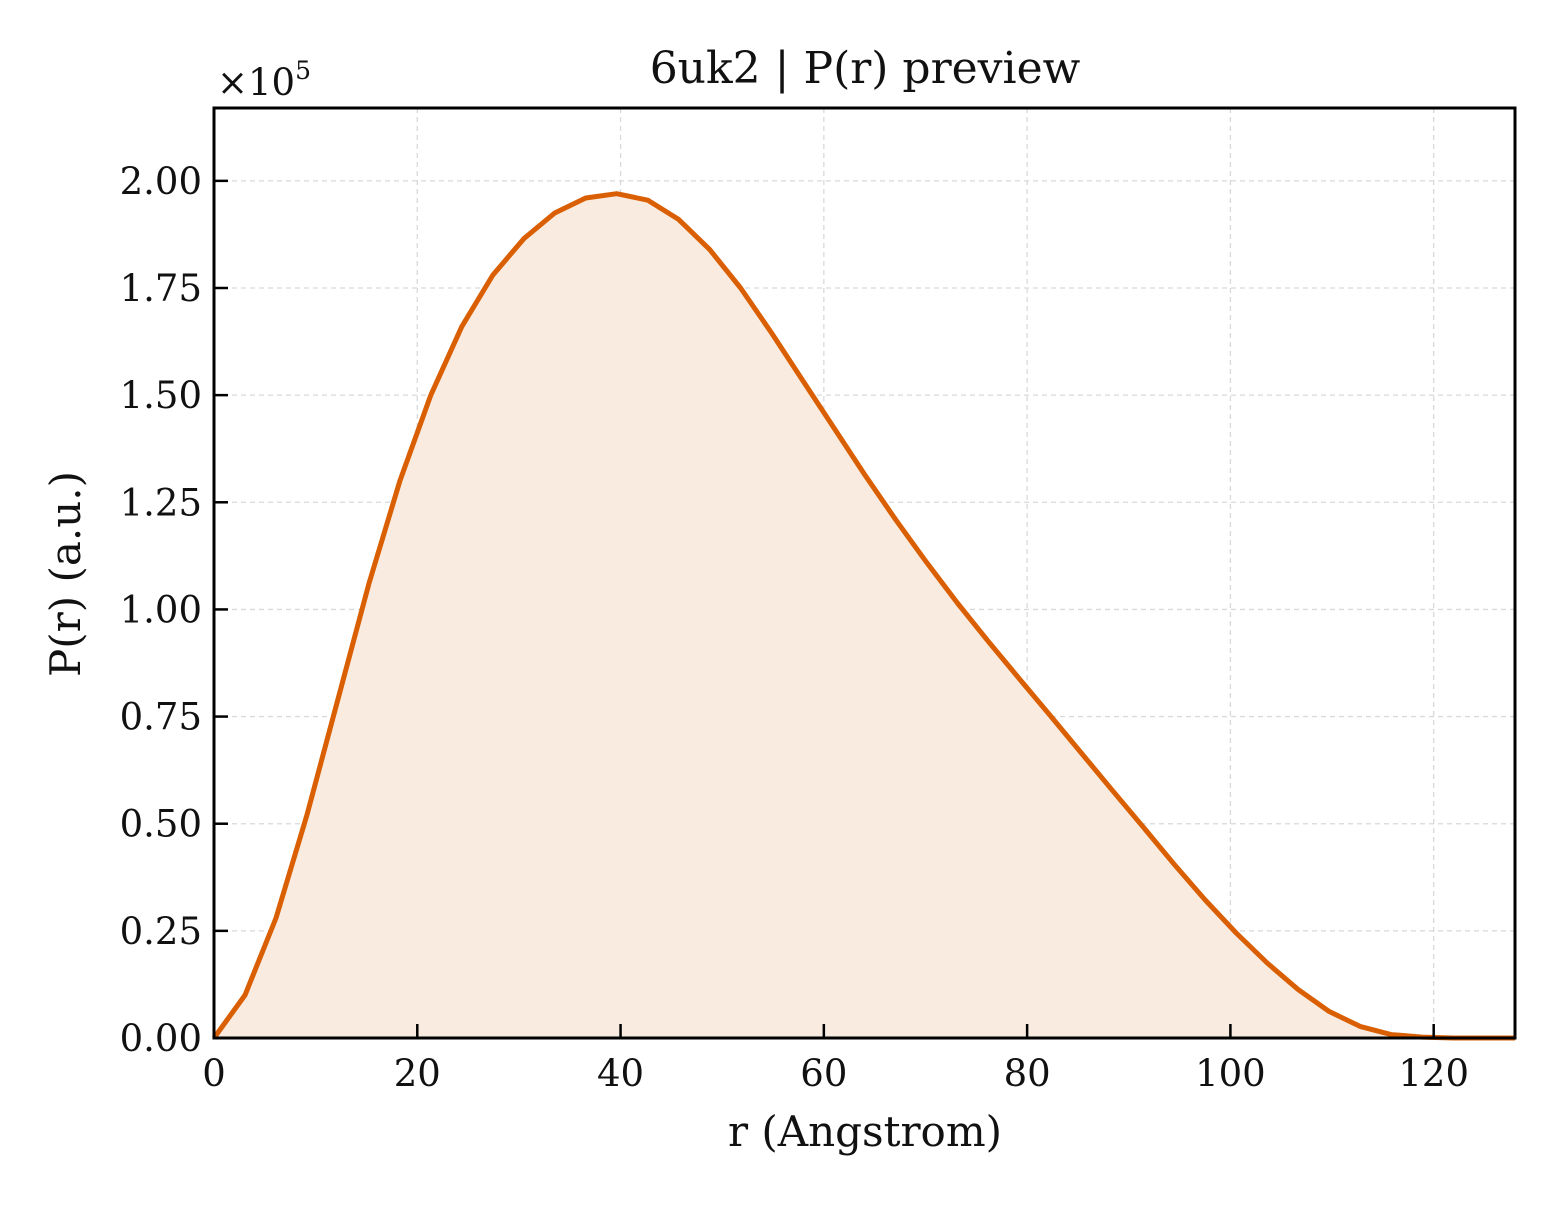 The height and width of the screenshot is (1205, 1560). What do you see at coordinates (214, 1073) in the screenshot?
I see `x-tick-label: 0` at bounding box center [214, 1073].